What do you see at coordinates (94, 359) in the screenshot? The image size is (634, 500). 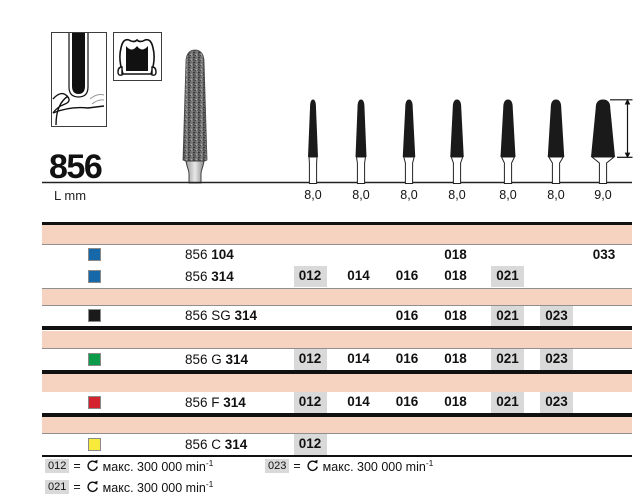 I see `grit-color-square-green` at bounding box center [94, 359].